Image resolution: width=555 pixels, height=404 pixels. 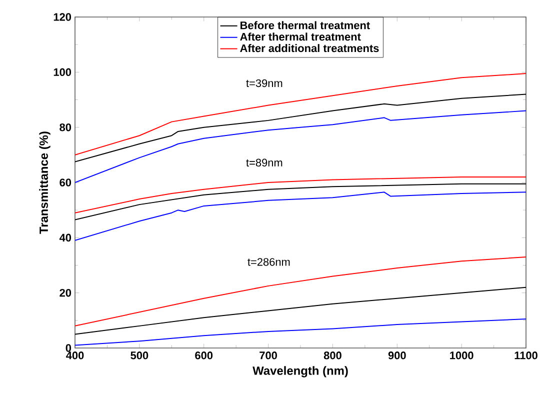 What do you see at coordinates (462, 356) in the screenshot?
I see `x-tick-label: 1000` at bounding box center [462, 356].